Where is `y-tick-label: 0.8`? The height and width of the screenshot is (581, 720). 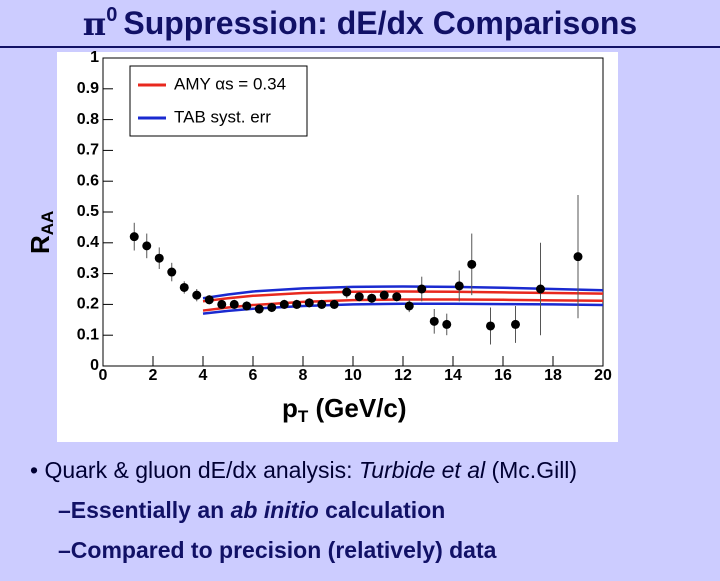 y-tick-label: 0.8 is located at coordinates (88, 119).